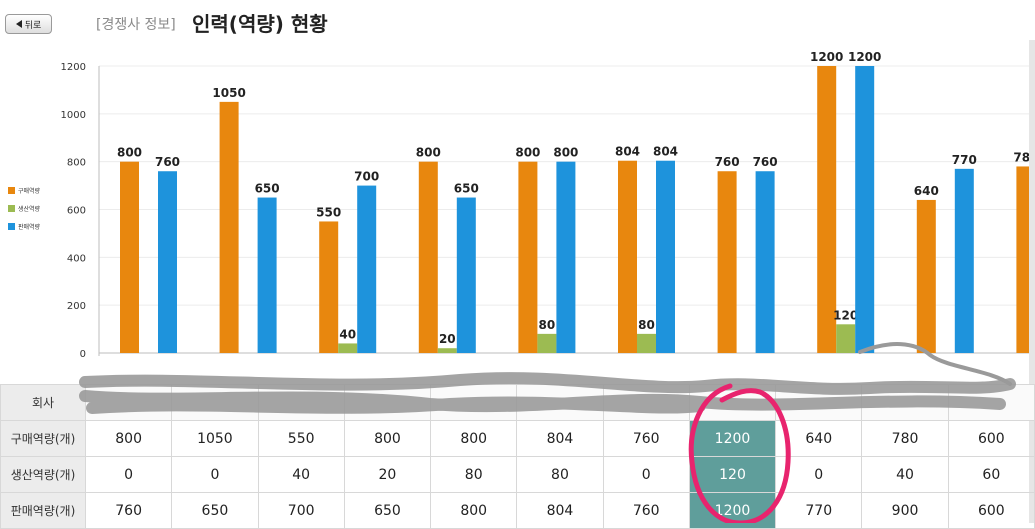 Image resolution: width=1035 pixels, height=529 pixels. I want to click on company-name-cell-selected, so click(732, 402).